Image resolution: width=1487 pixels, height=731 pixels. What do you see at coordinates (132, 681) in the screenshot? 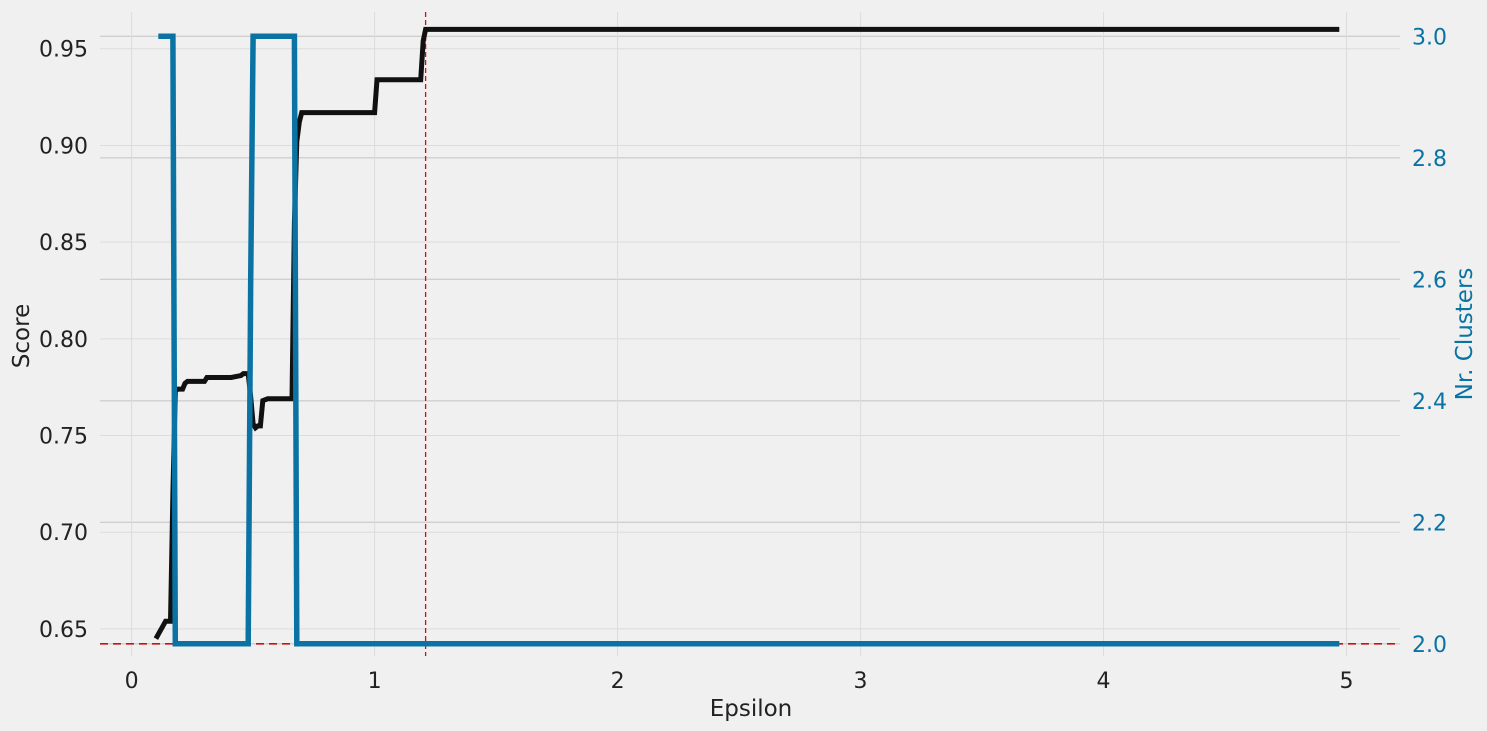
I see `x-tick-label: 0` at bounding box center [132, 681].